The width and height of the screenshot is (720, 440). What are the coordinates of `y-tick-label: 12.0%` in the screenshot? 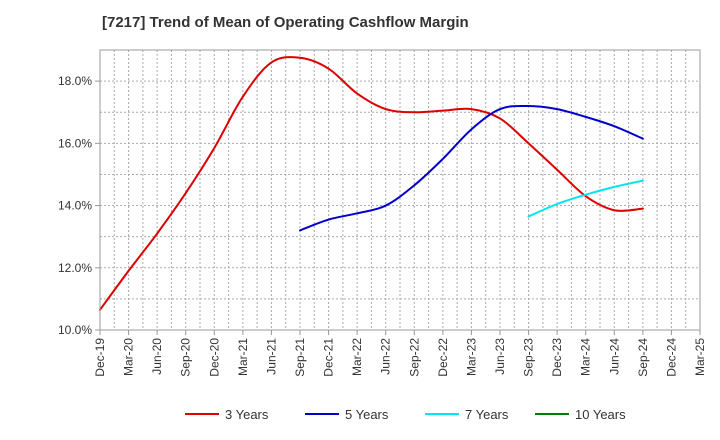 It's located at (75, 268).